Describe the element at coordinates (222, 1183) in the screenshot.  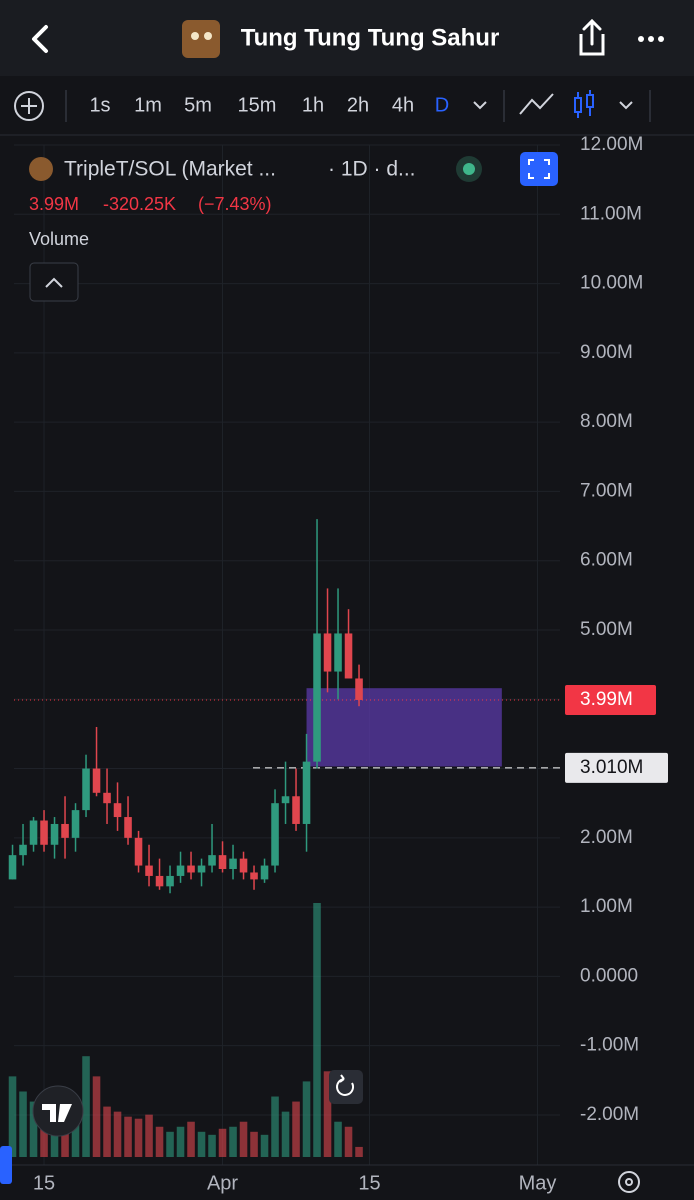
I see `x-tick-label: Apr` at that location.